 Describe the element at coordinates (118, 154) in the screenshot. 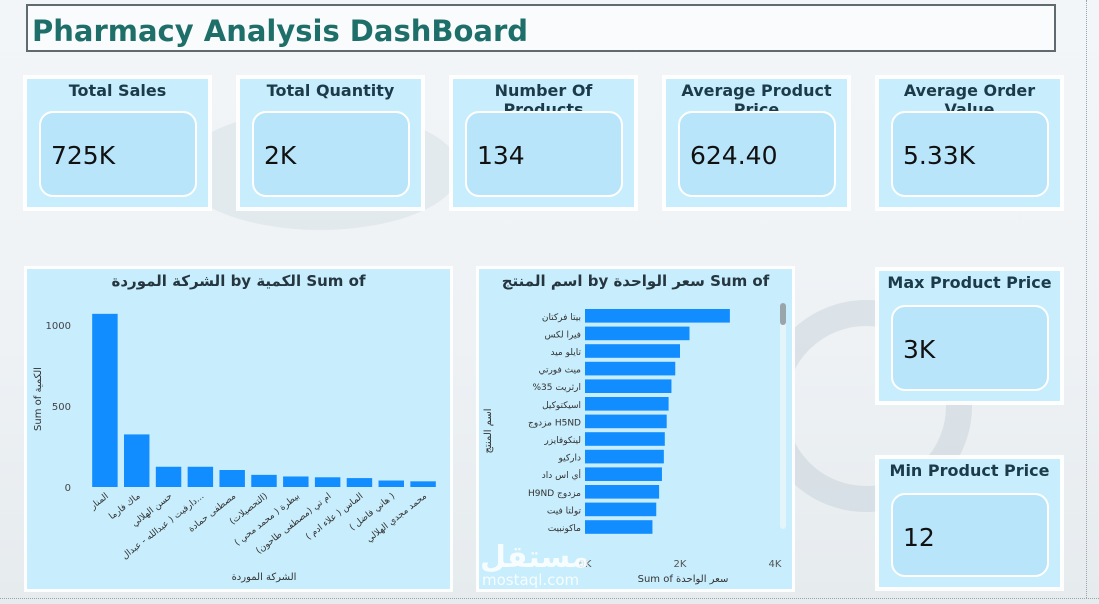

I see `kpi-value-box: 725K` at that location.